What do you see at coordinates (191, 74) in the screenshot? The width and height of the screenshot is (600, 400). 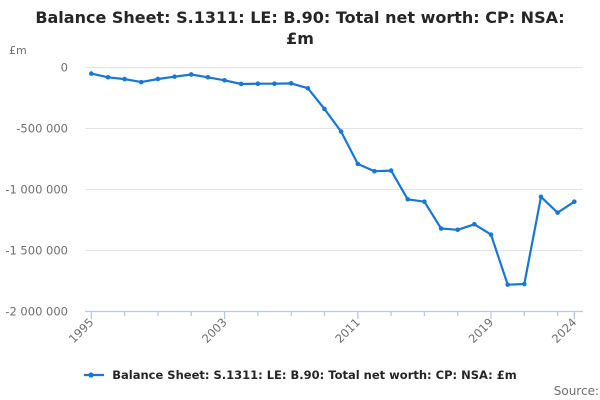 I see `data-point-2001` at bounding box center [191, 74].